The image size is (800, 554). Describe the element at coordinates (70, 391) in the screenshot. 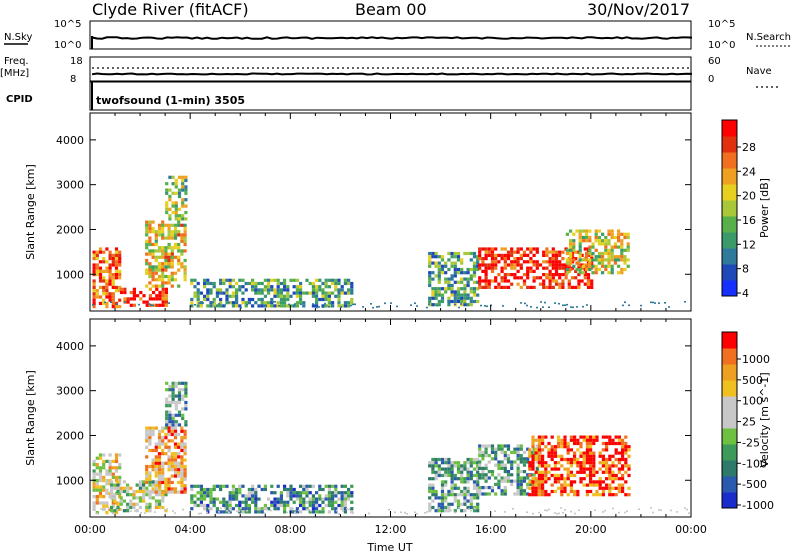

I see `y-tick-label: 3000` at that location.